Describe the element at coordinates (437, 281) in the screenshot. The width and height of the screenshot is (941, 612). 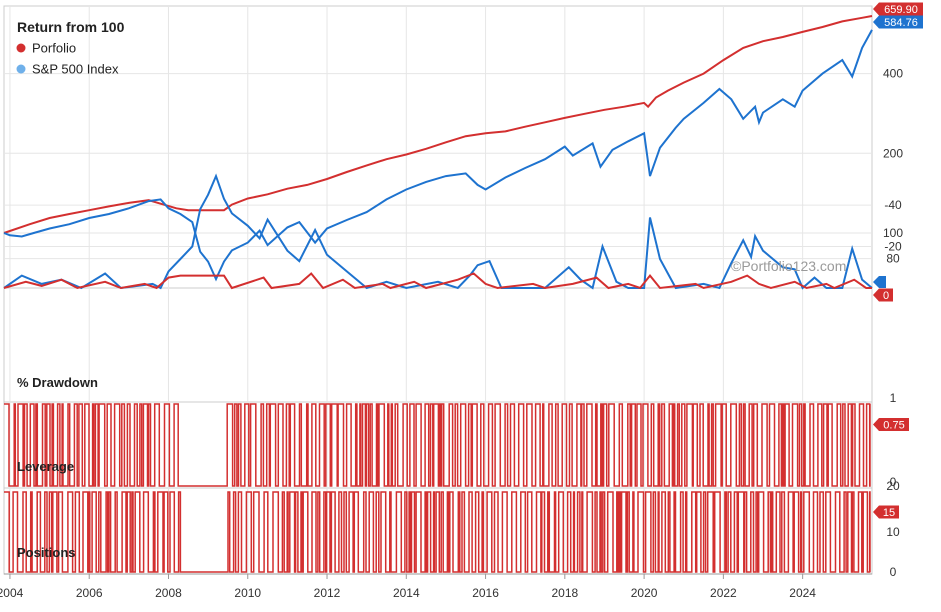
I see `portfolio-drawdown-line` at that location.